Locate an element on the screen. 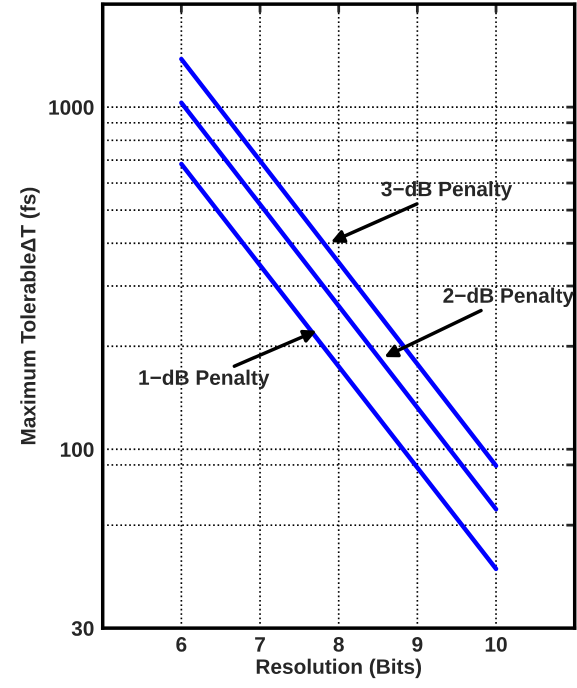  x-tick-label: 7 is located at coordinates (260, 644).